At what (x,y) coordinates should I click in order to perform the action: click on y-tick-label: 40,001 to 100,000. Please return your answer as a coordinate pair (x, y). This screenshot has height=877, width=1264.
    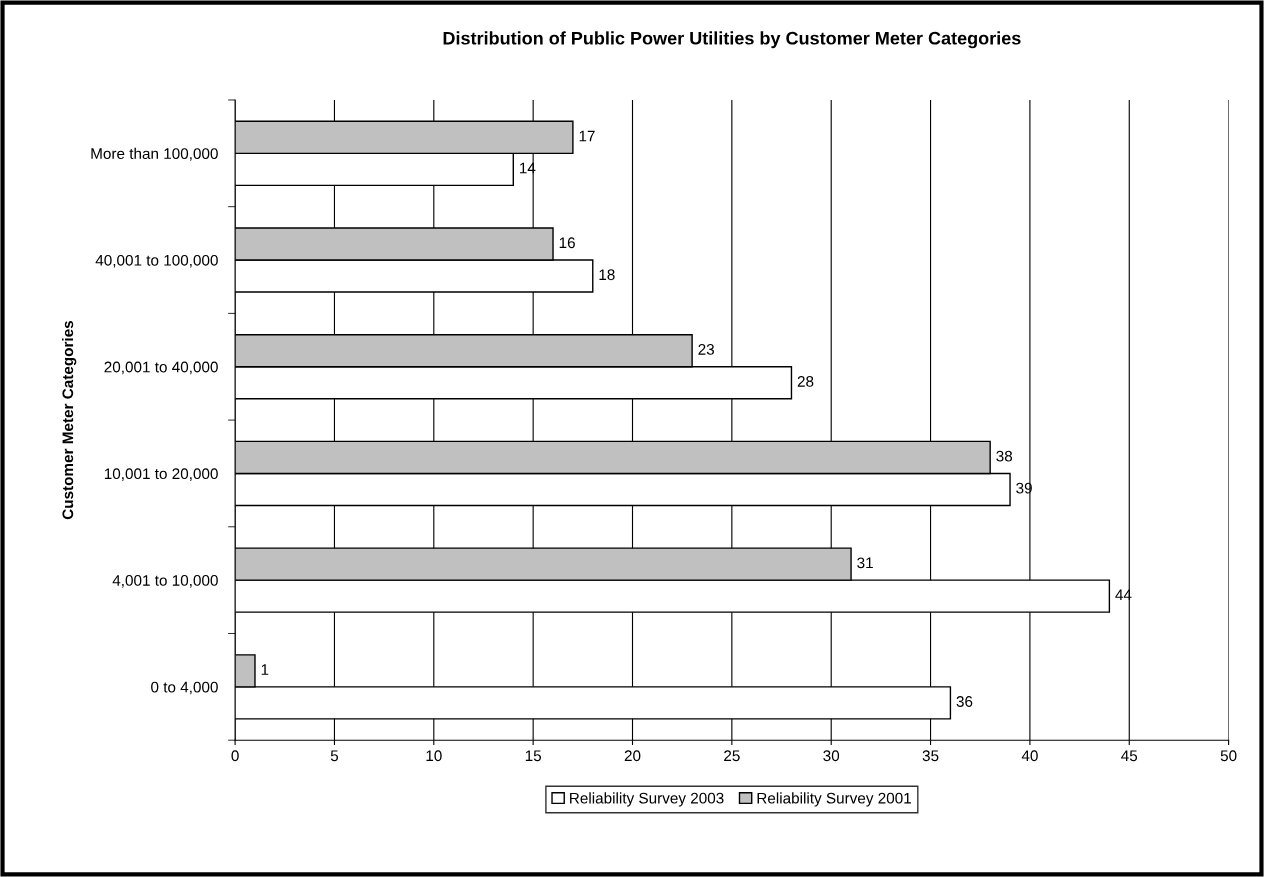
    Looking at the image, I should click on (156, 261).